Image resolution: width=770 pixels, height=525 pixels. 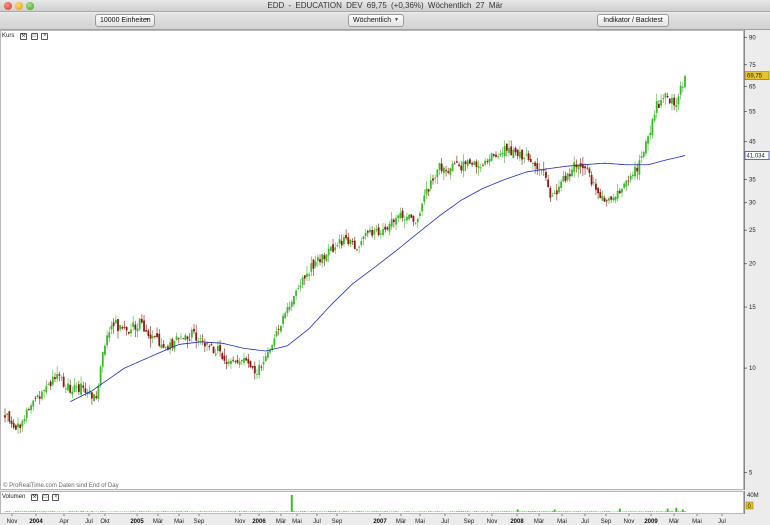 I want to click on volume-chart, so click(x=372, y=502).